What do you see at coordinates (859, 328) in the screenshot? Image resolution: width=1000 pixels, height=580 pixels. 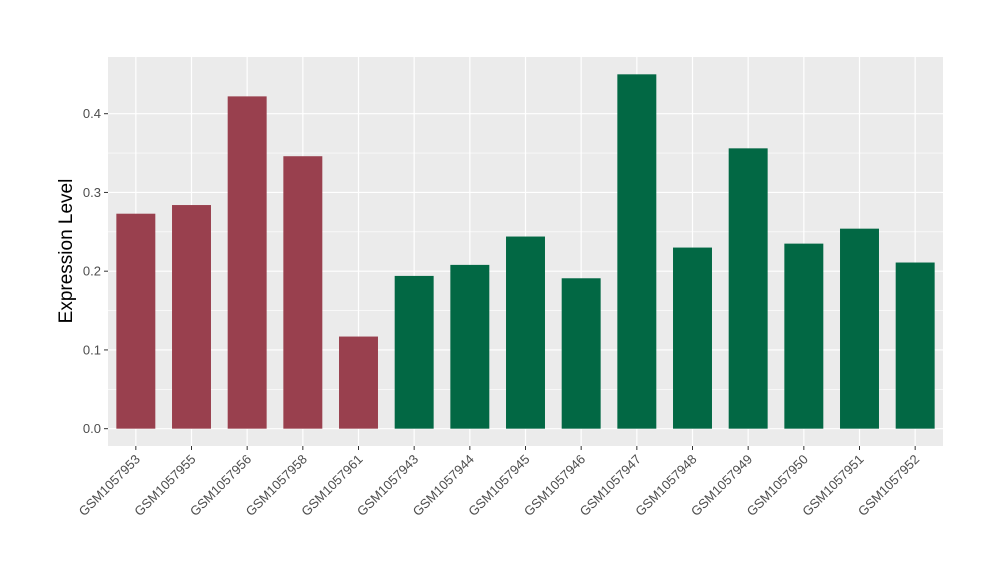 I see `bar-GSM1057951` at bounding box center [859, 328].